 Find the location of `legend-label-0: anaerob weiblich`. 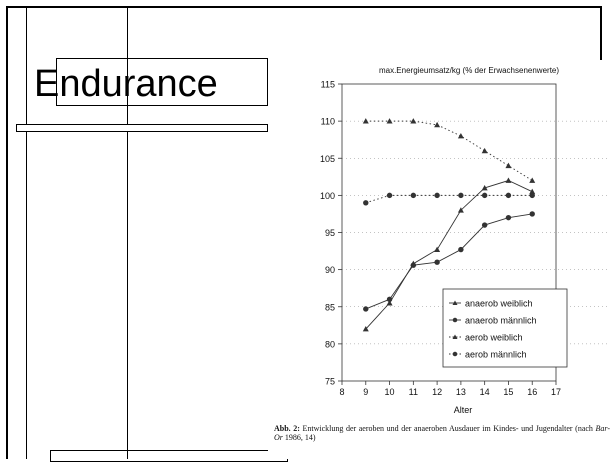

legend-label-0: anaerob weiblich is located at coordinates (499, 304).